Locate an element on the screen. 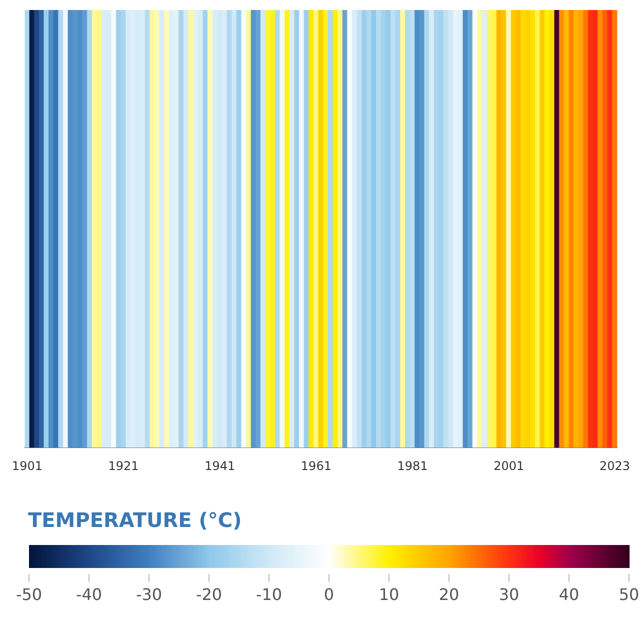 This screenshot has width=642, height=626. color-bar-label: 20 is located at coordinates (449, 594).